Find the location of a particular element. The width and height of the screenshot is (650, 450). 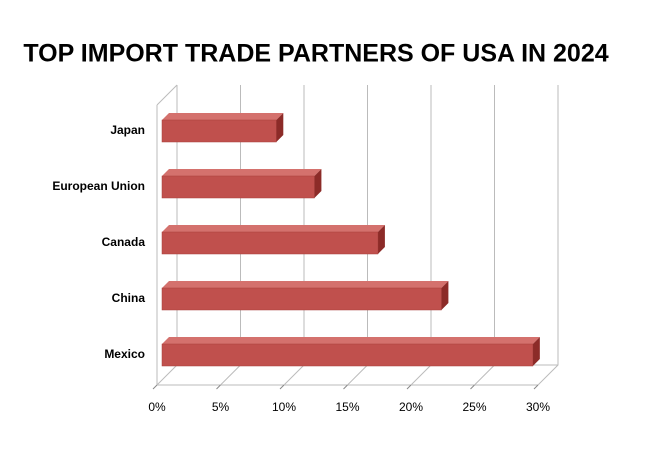

x-tick-label: 30% is located at coordinates (538, 407).